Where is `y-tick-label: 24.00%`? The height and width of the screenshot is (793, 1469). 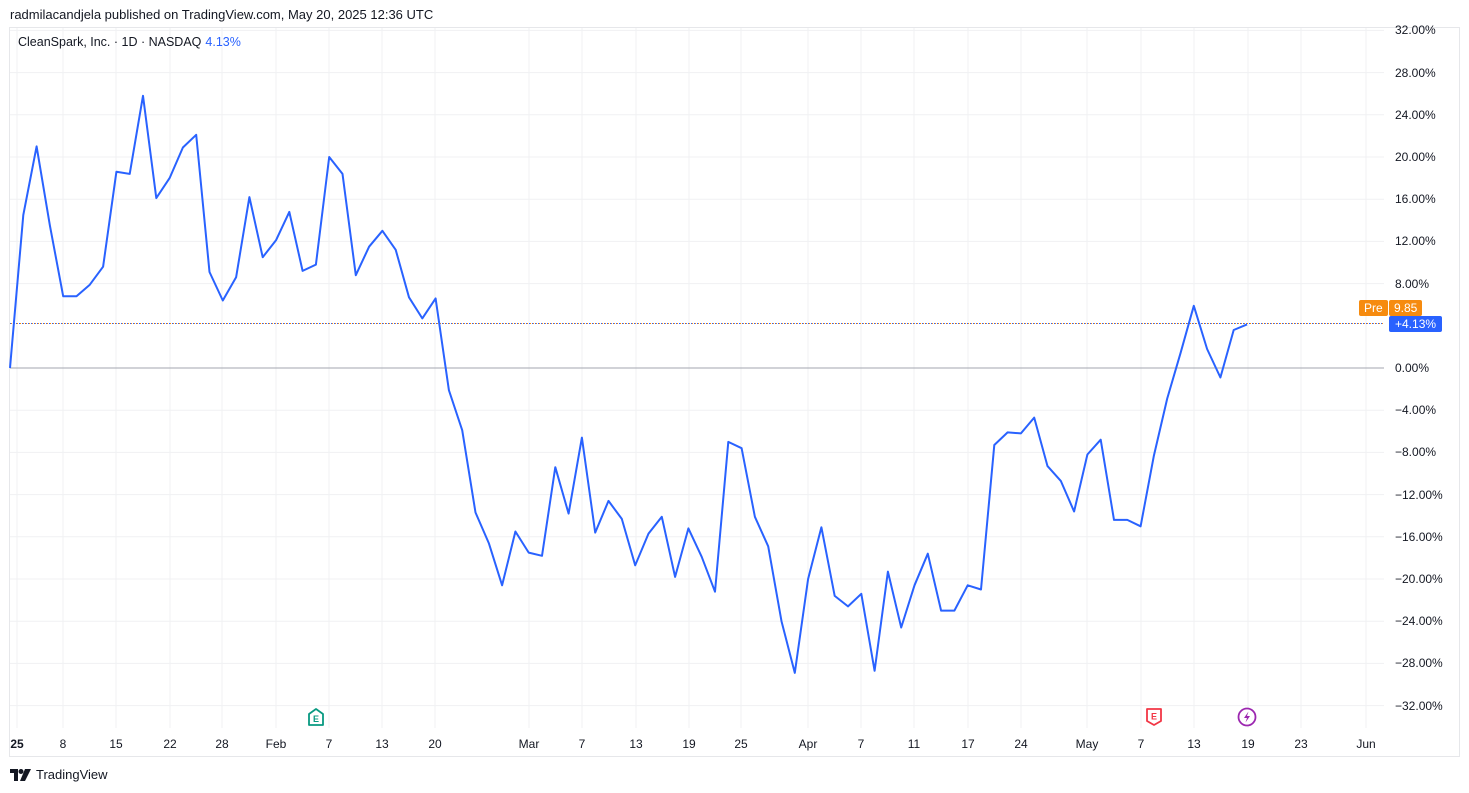
y-tick-label: 24.00% is located at coordinates (1415, 114).